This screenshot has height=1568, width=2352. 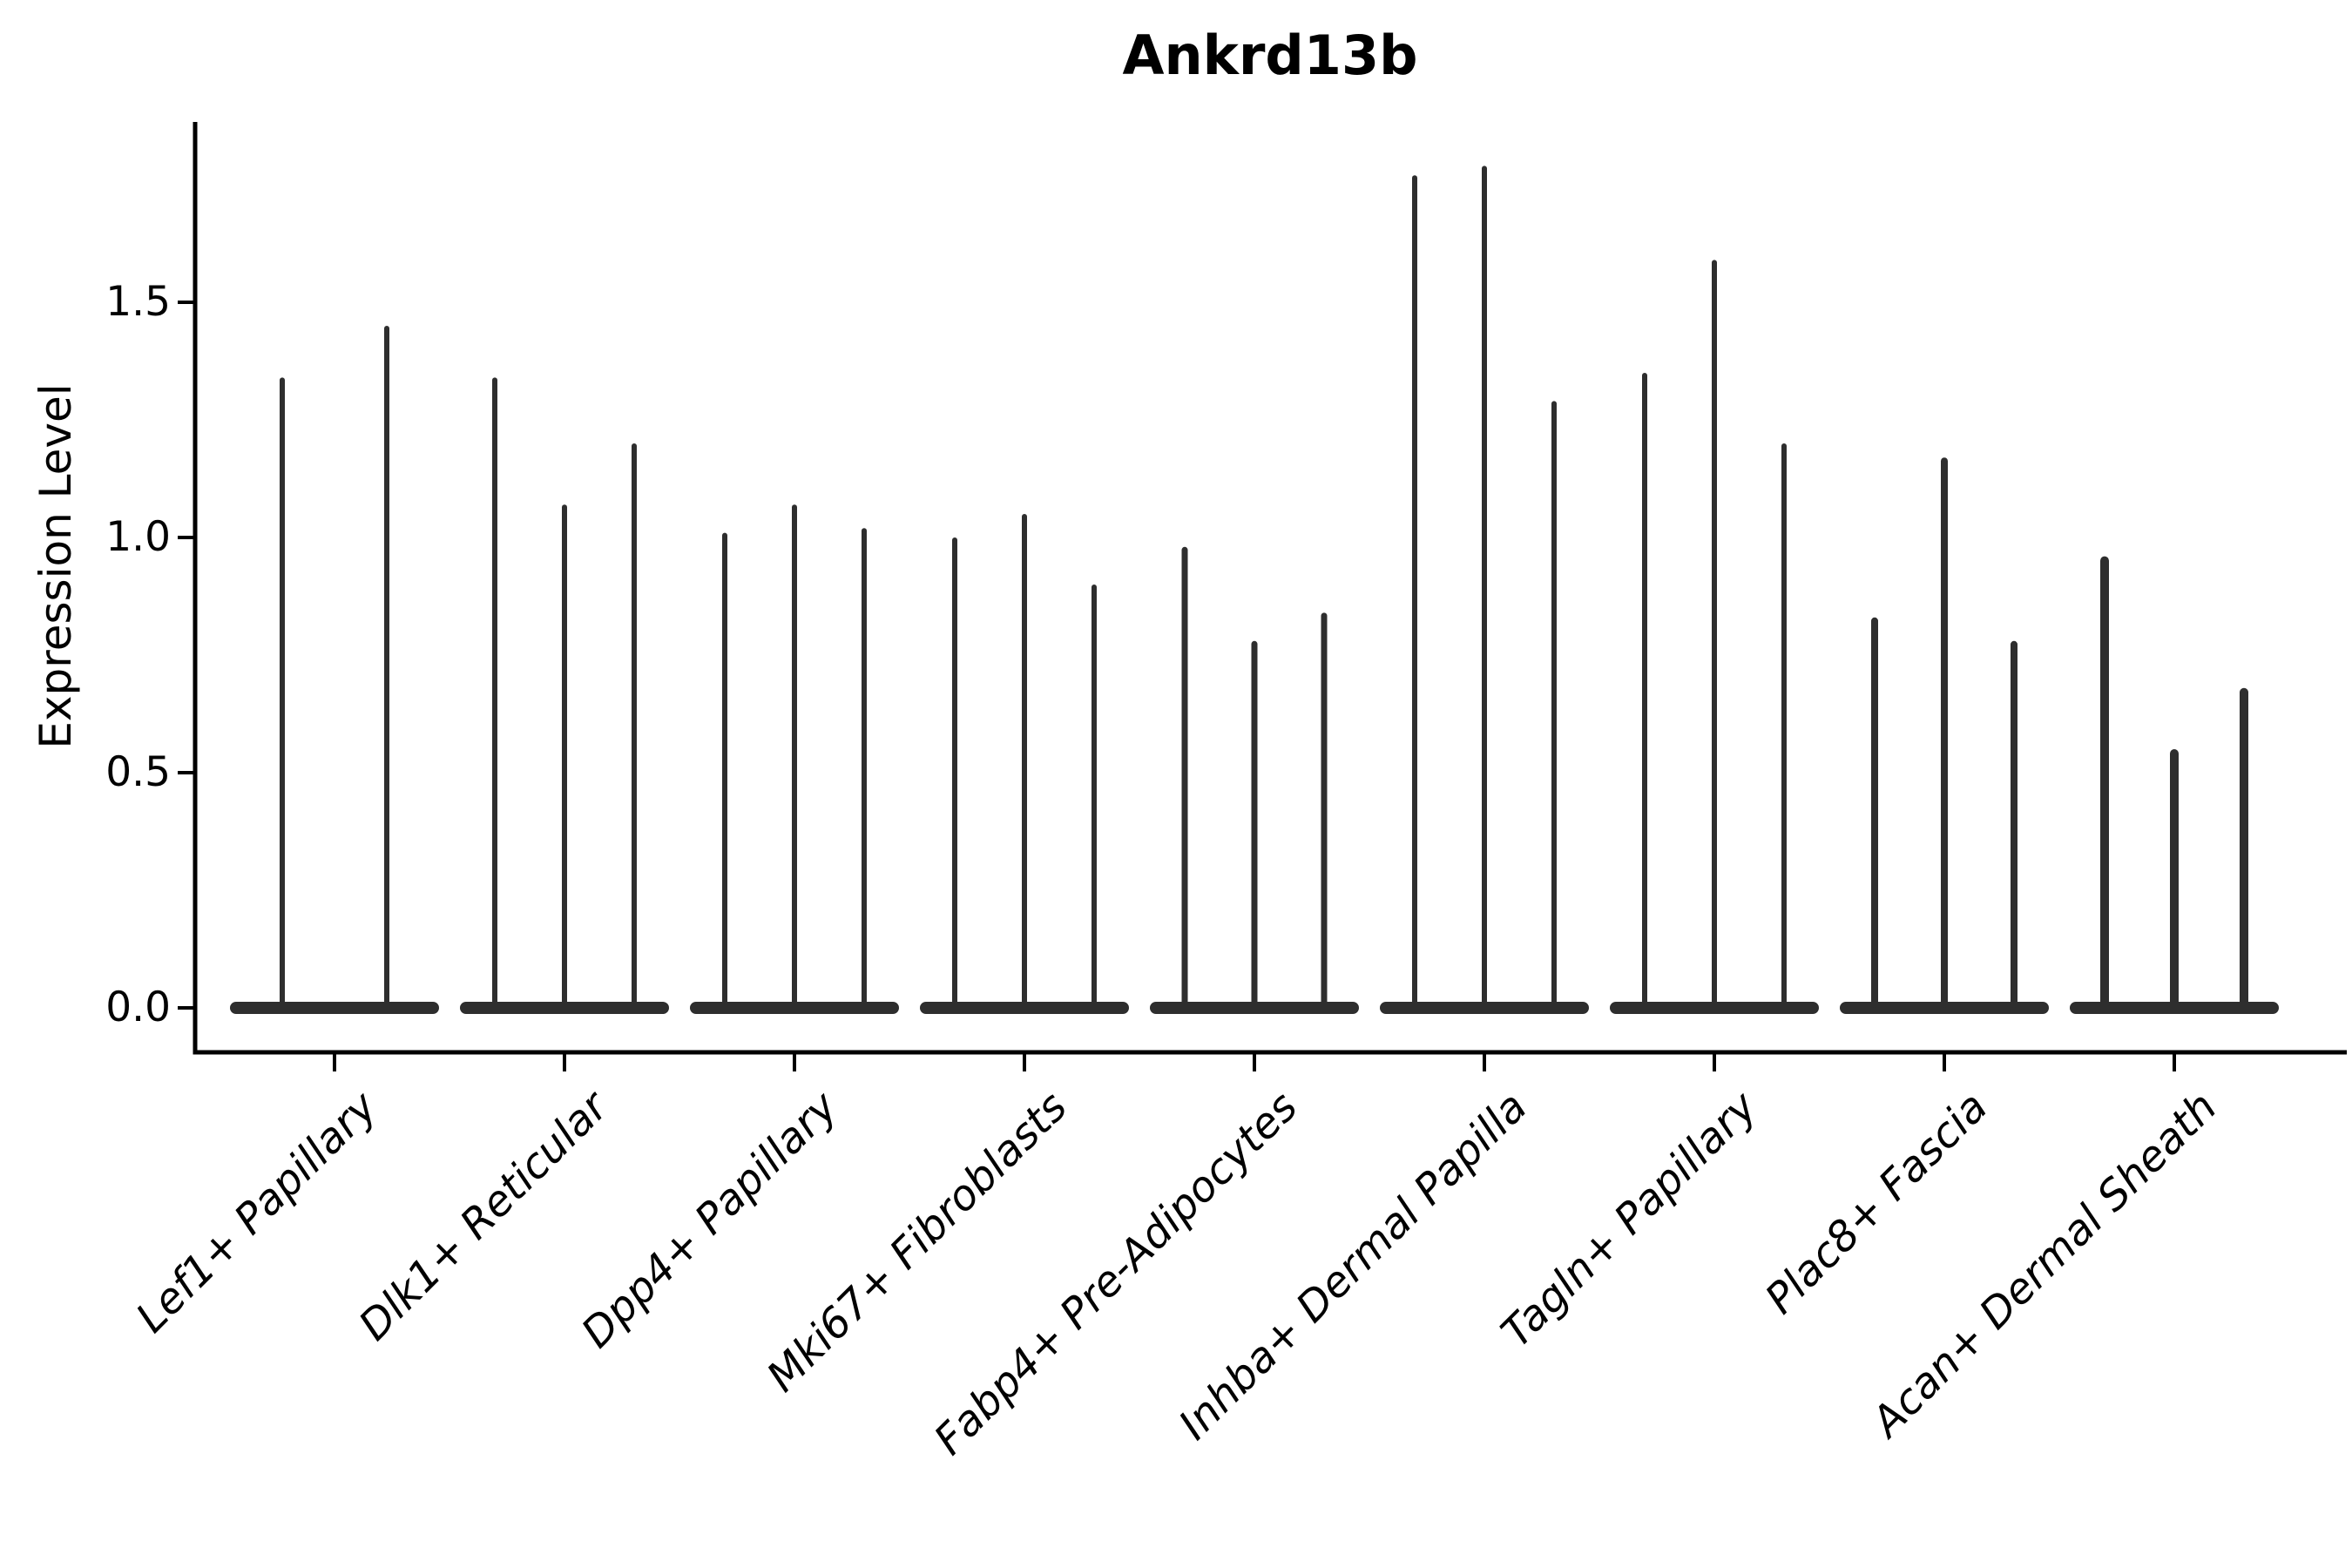 What do you see at coordinates (1270, 56) in the screenshot?
I see `chart-title: Ankrd13b` at bounding box center [1270, 56].